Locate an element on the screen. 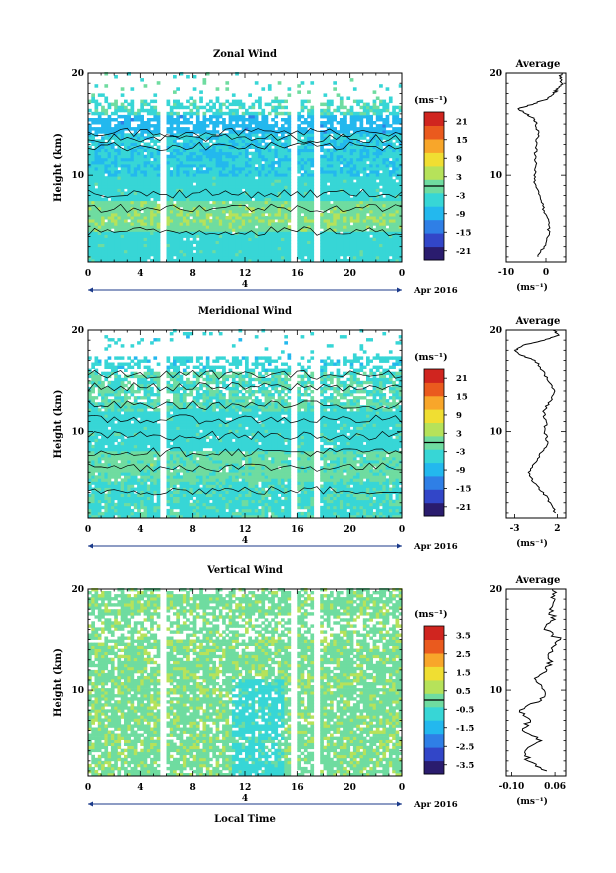  y-axis-label: Height (km) is located at coordinates (58, 167).